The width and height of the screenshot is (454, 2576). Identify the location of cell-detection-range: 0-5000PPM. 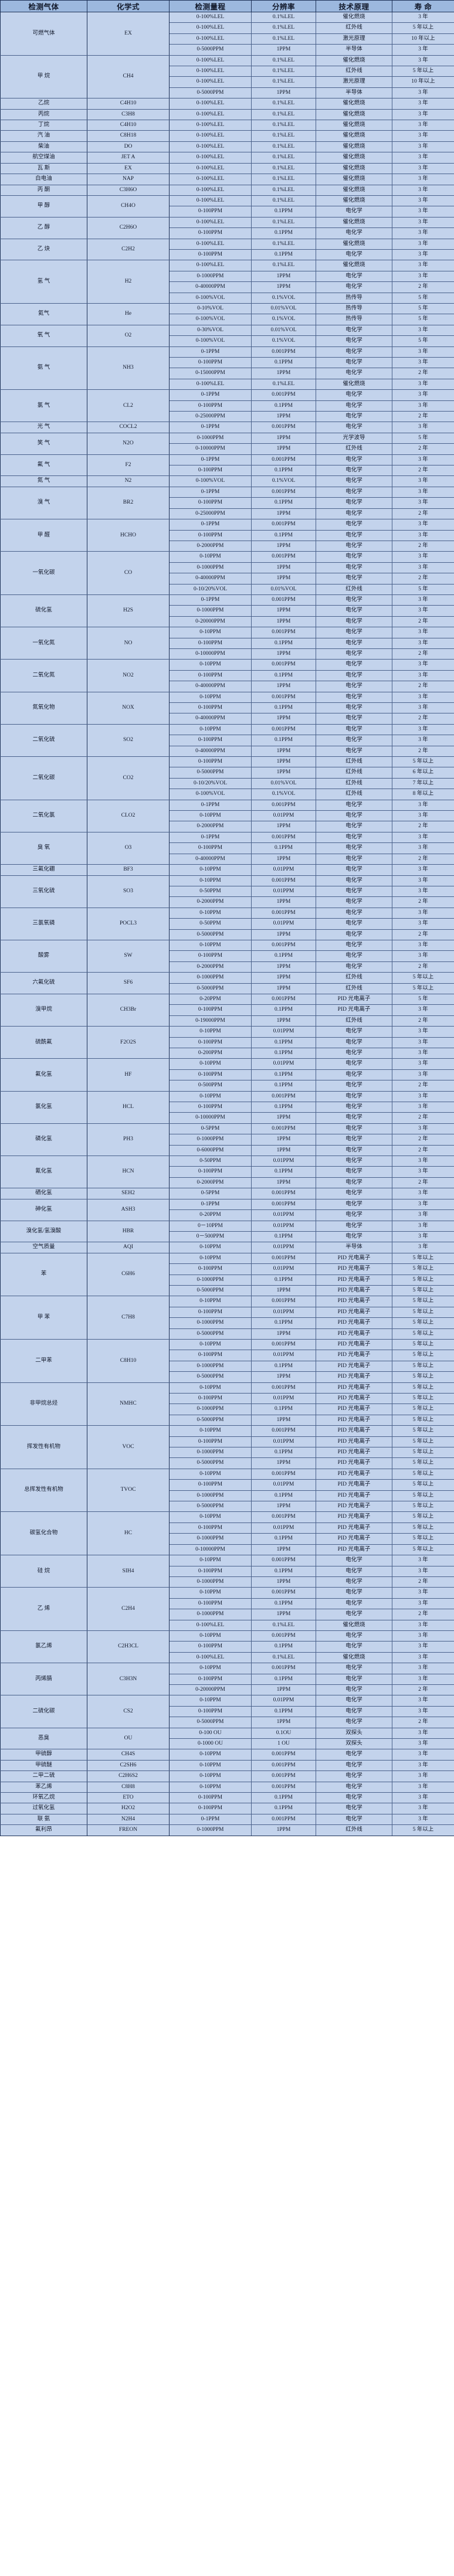
(210, 1291).